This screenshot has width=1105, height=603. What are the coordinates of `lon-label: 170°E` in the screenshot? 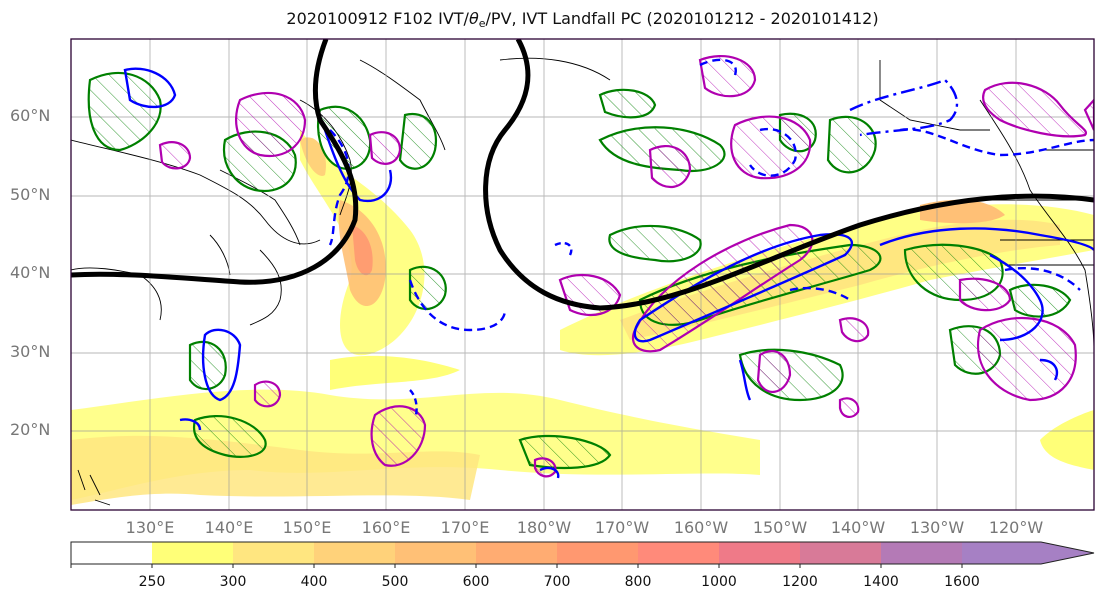 It's located at (465, 527).